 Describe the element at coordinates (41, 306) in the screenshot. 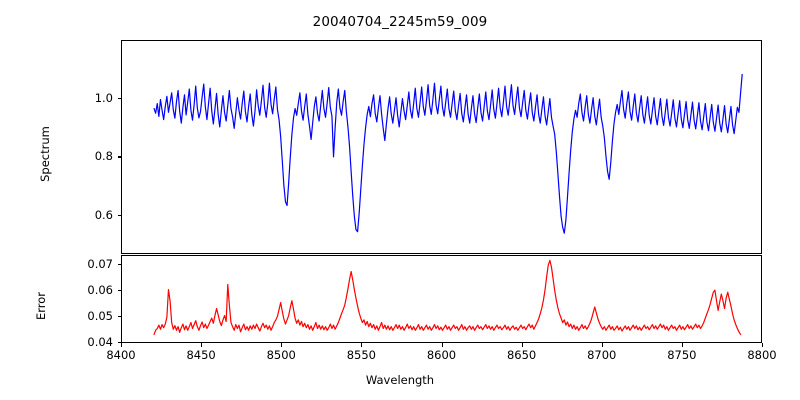

I see `error-y-axis-label: Error` at that location.